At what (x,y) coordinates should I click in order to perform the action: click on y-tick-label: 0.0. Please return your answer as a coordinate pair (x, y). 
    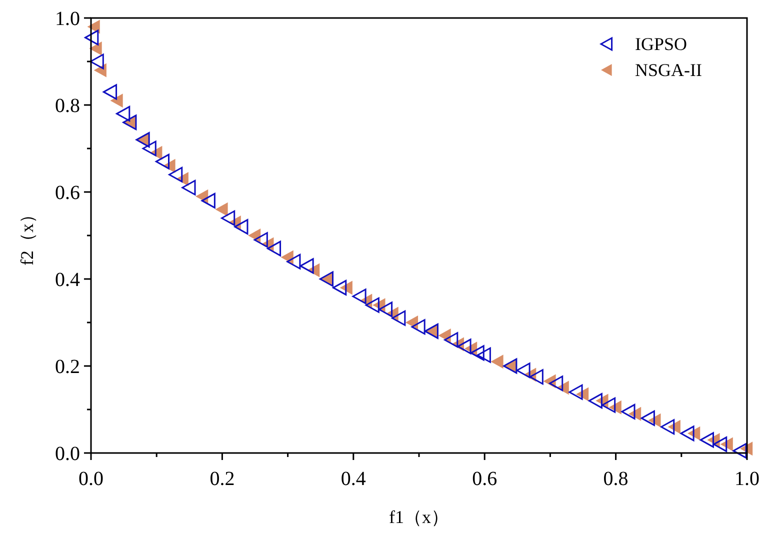
    Looking at the image, I should click on (67, 454).